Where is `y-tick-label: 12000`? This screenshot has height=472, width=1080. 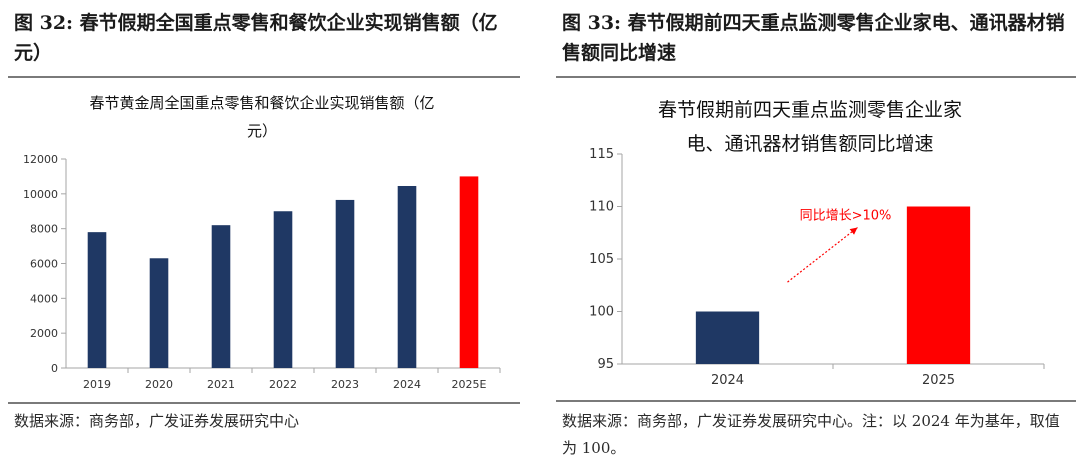 y-tick-label: 12000 is located at coordinates (40, 159).